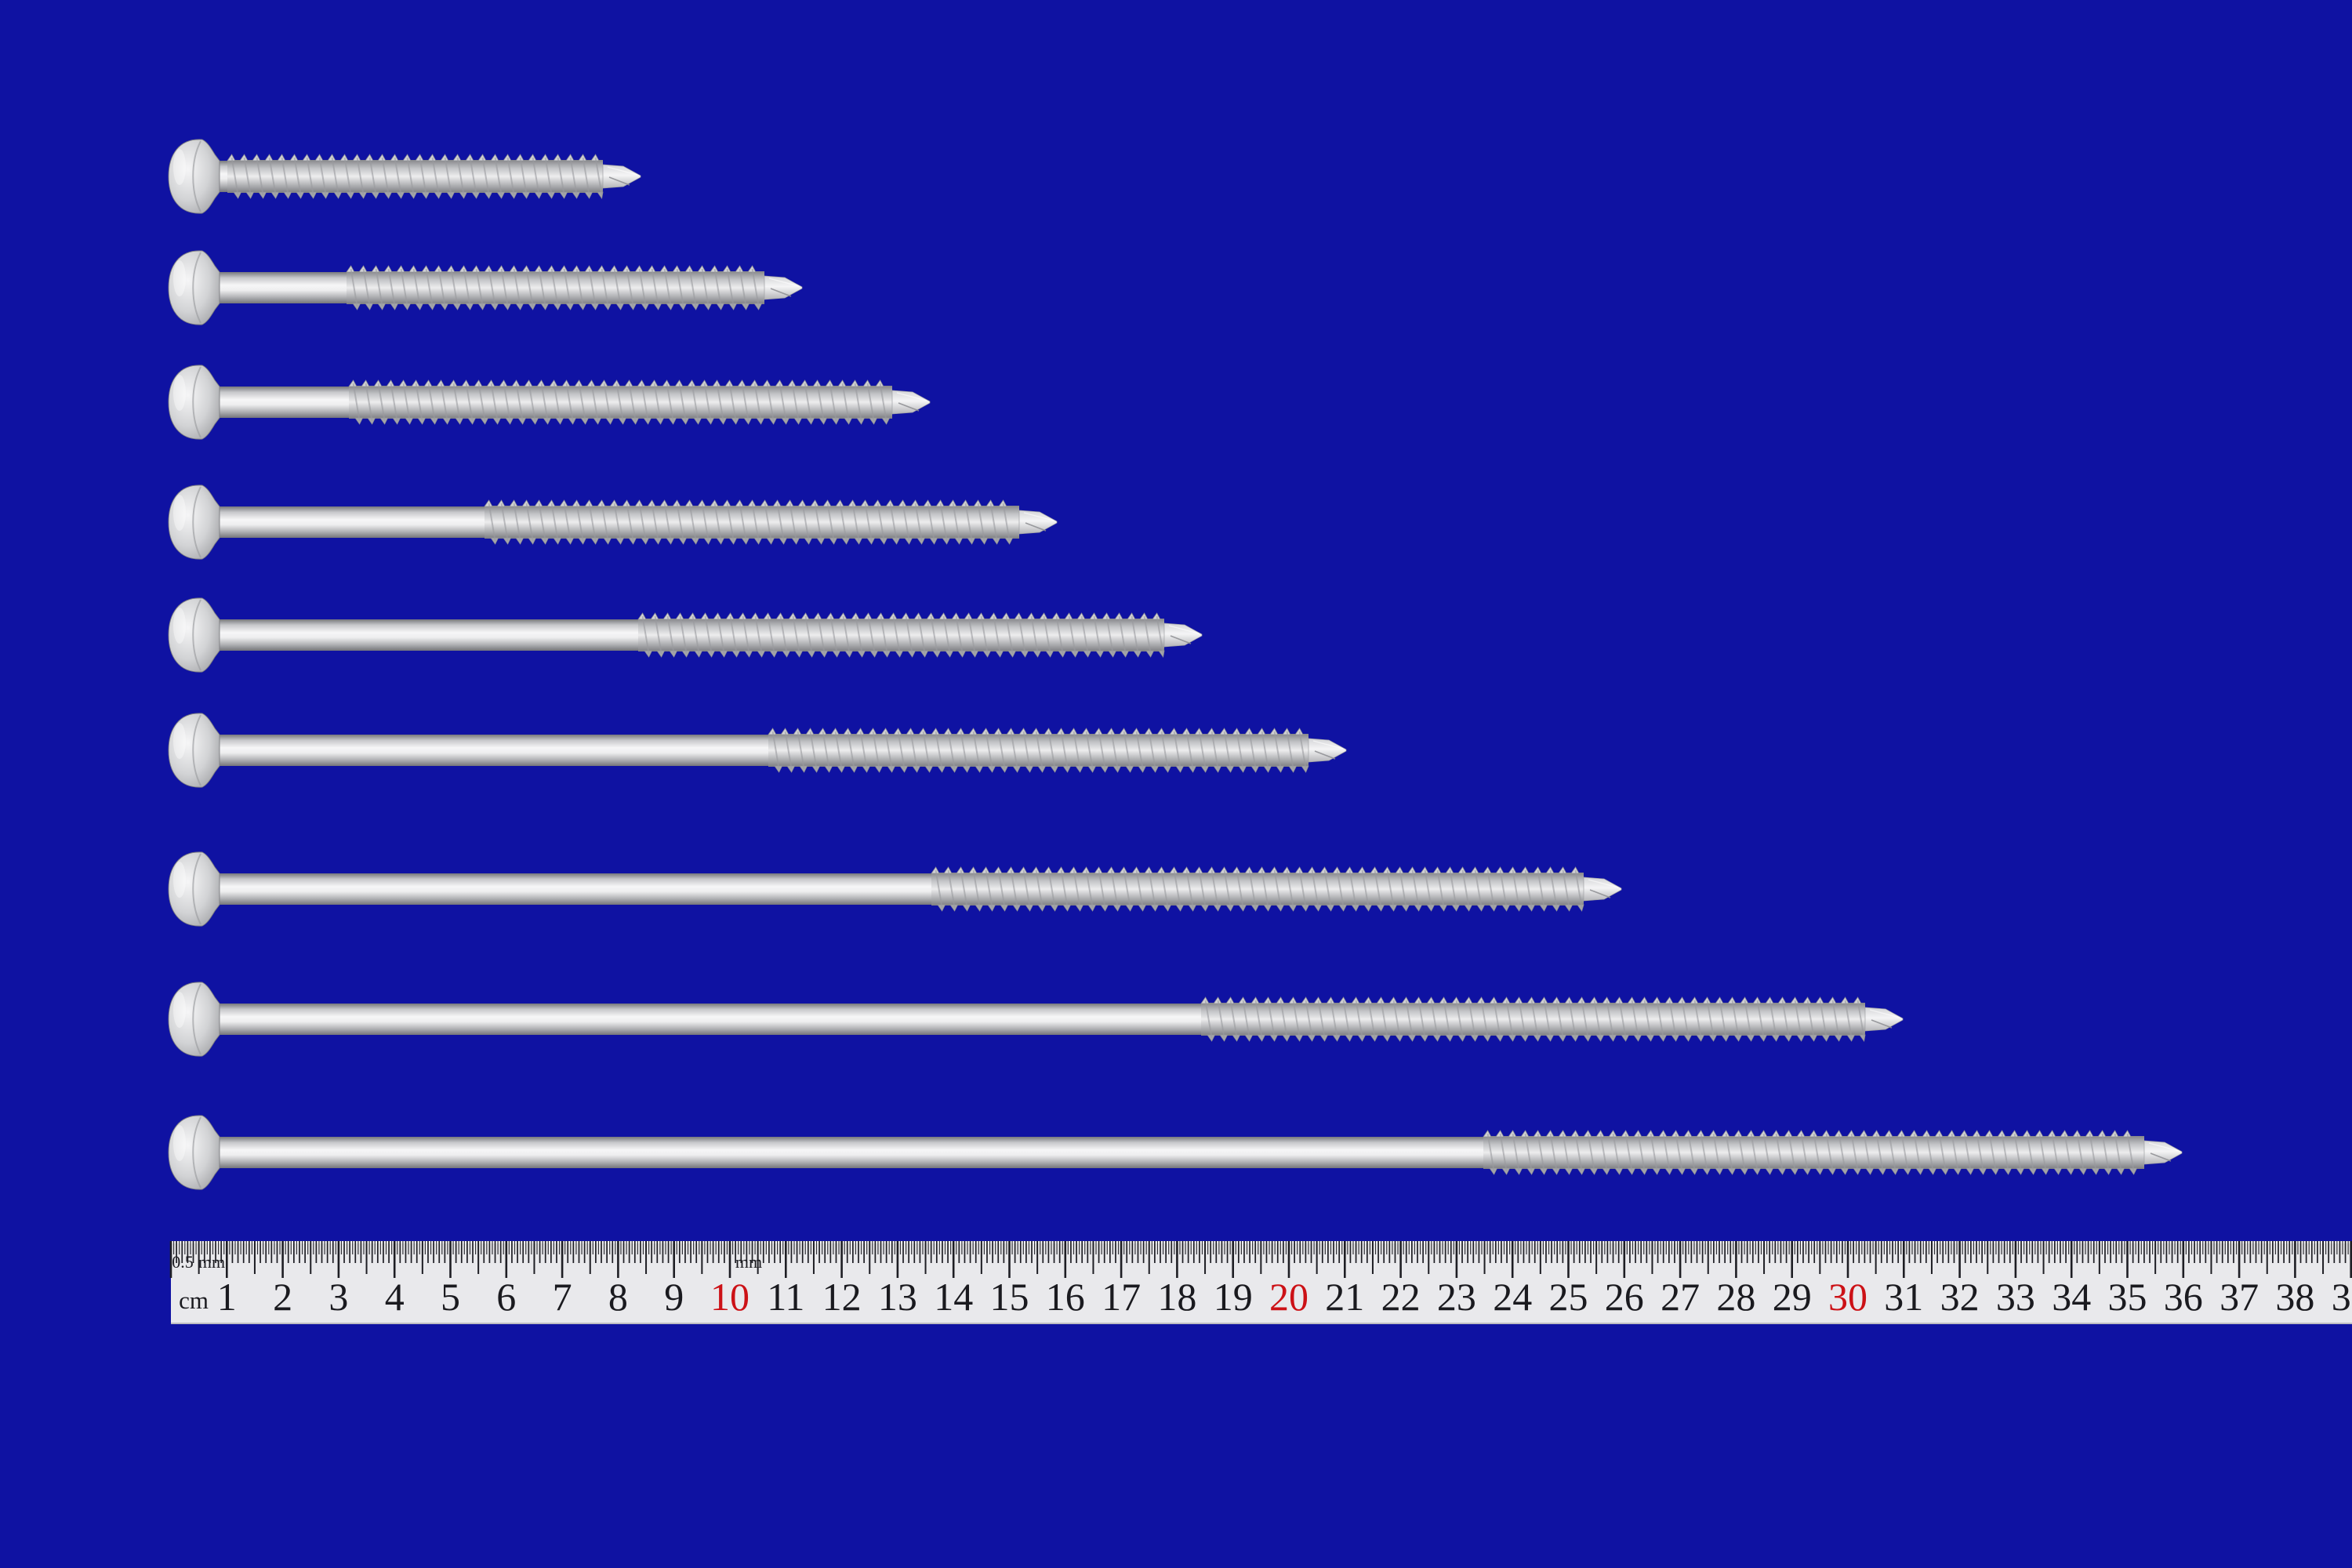  Describe the element at coordinates (1792, 1297) in the screenshot. I see `ruler-number-29: 29` at that location.